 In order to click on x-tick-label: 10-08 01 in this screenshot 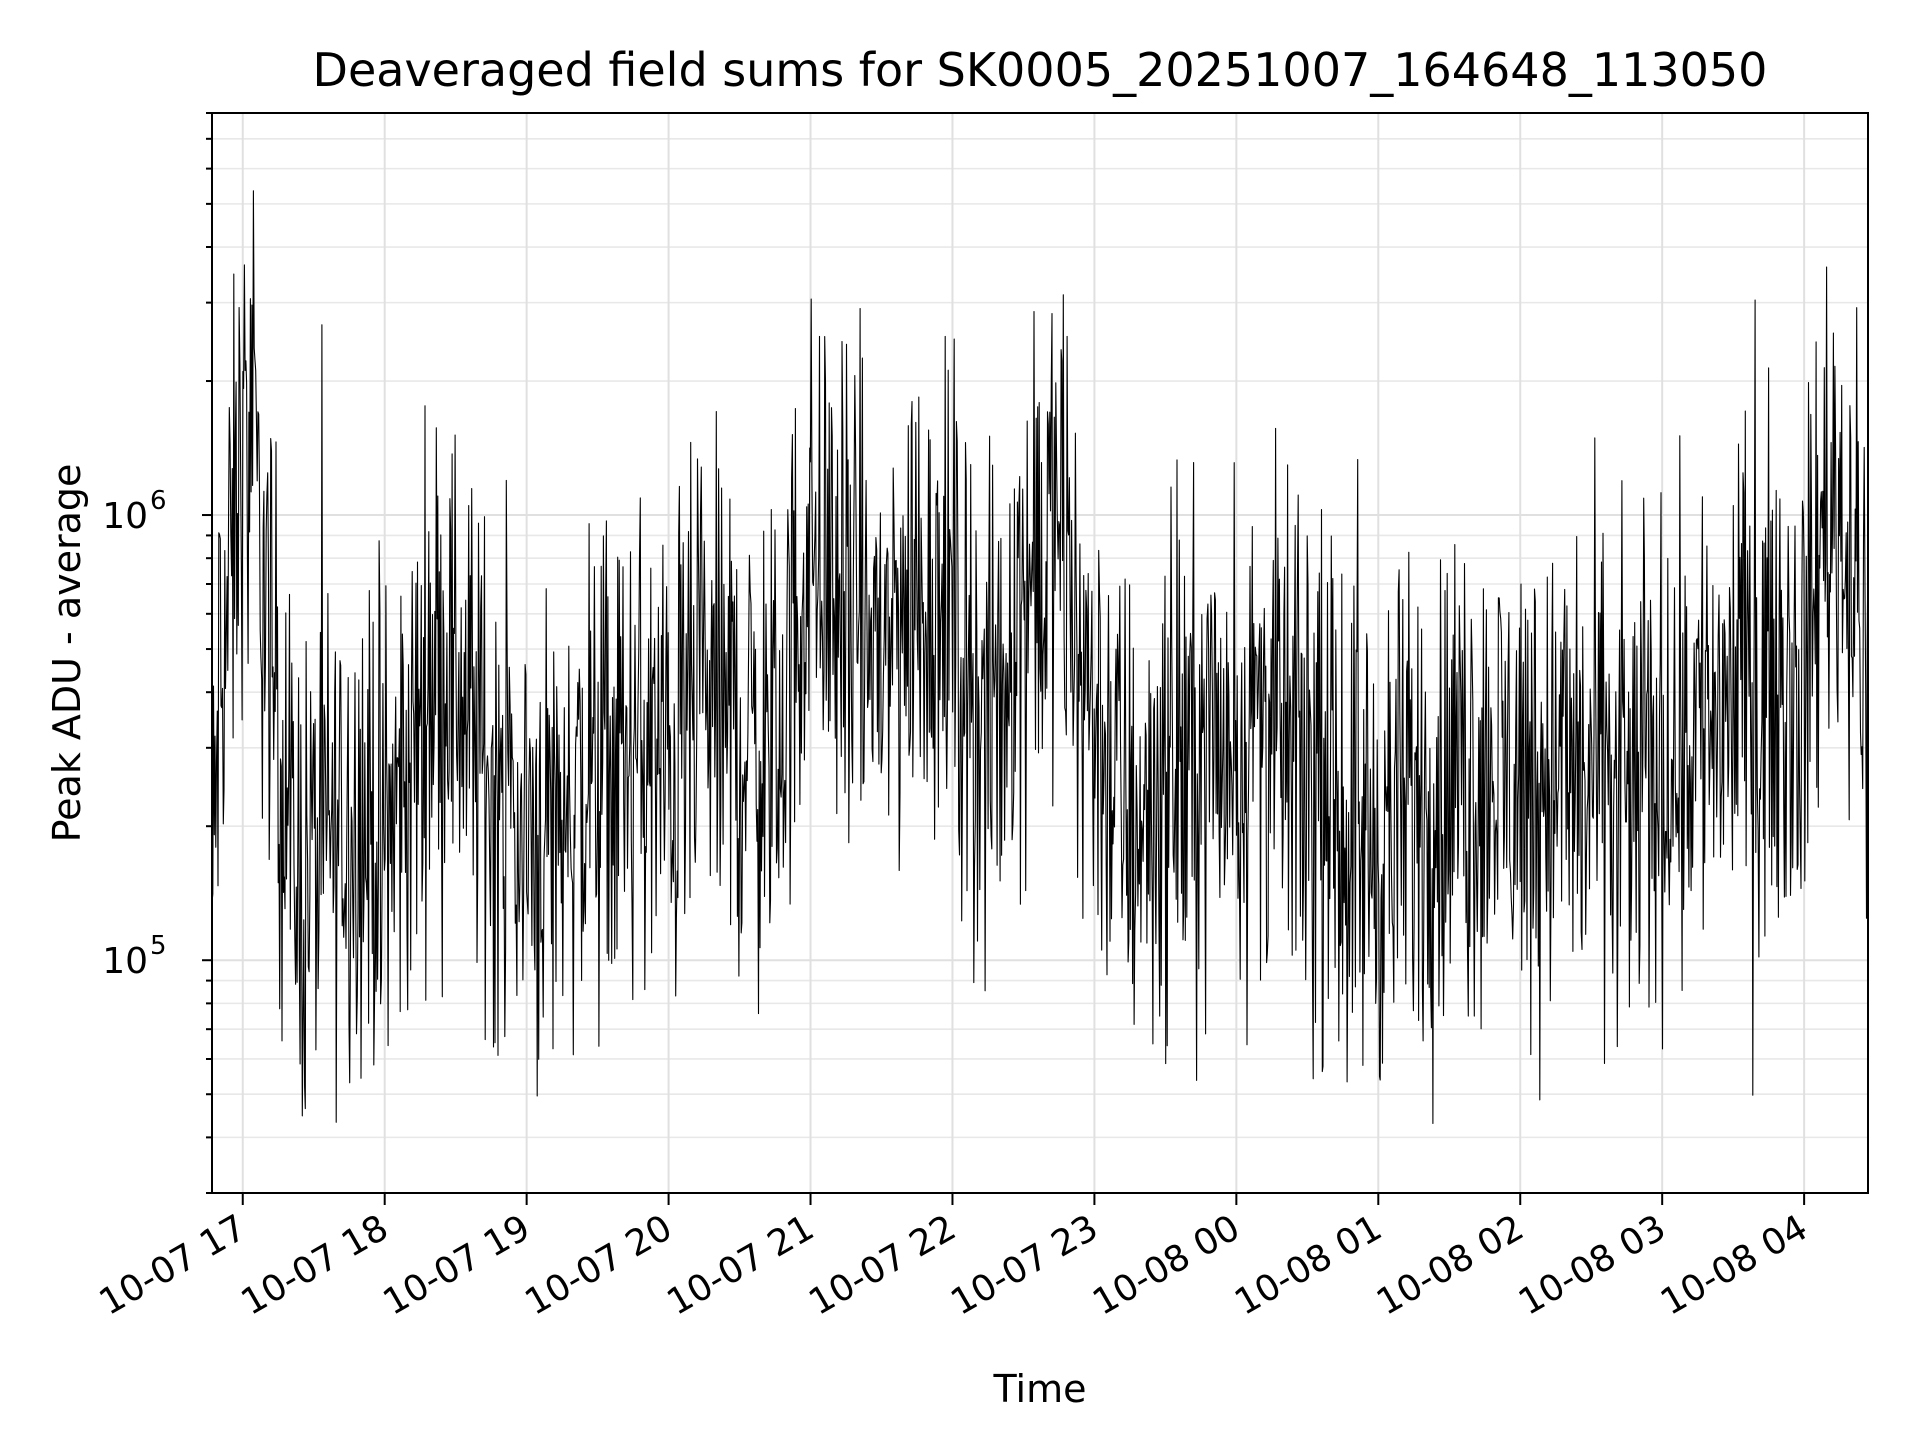, I will do `click(1308, 1265)`.